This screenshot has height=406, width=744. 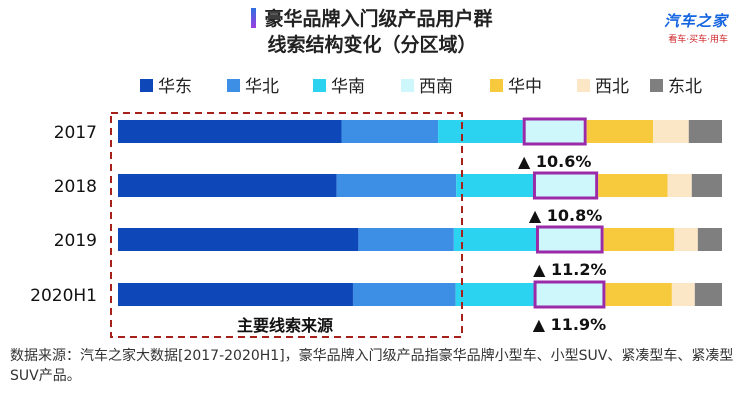 I want to click on data-label-2: ▲ 11.2%, so click(x=569, y=269).